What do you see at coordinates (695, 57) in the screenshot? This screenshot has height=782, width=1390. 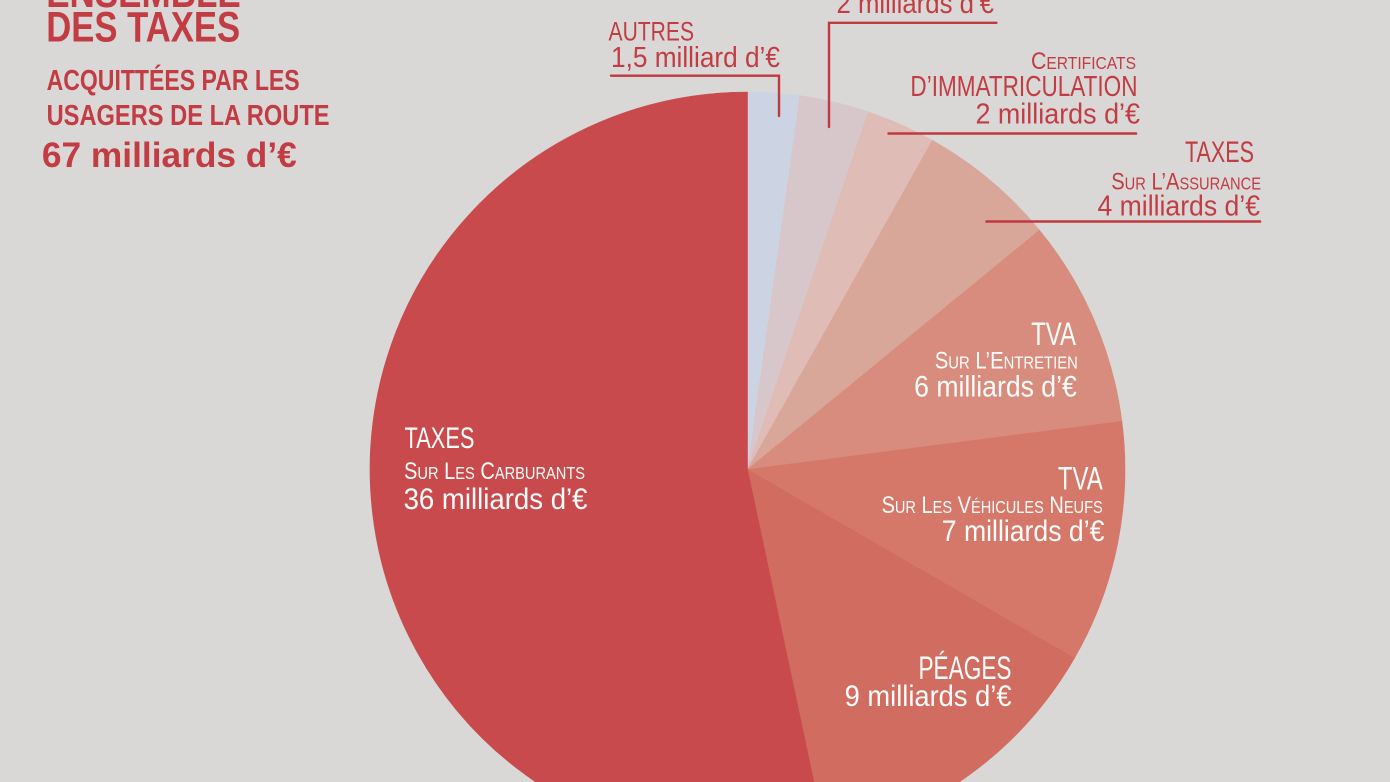 I see `svg-text: 1,5 milliard d’€` at bounding box center [695, 57].